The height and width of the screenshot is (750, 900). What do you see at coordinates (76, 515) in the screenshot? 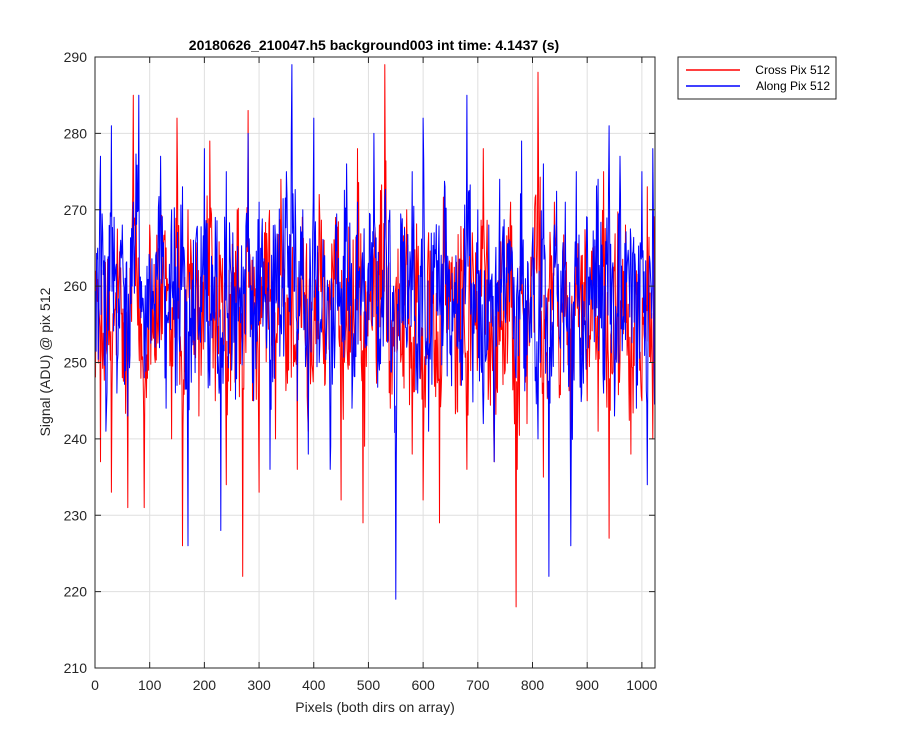
I see `y-tick-label: 230` at bounding box center [76, 515].